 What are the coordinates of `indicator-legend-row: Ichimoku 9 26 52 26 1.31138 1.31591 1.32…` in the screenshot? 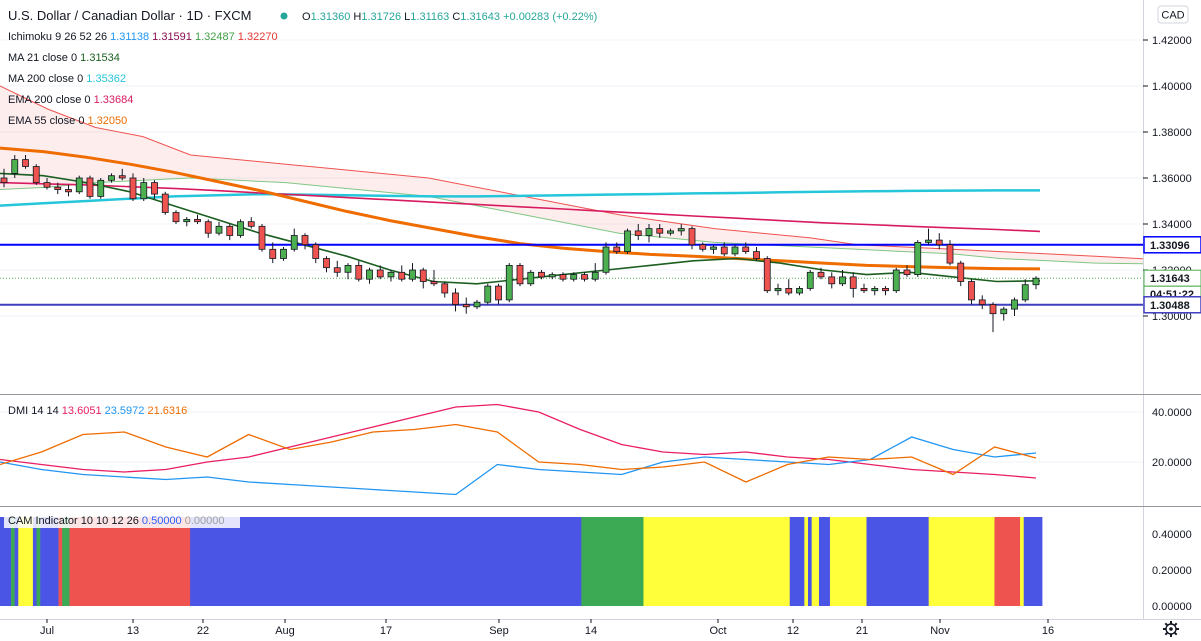 It's located at (143, 37).